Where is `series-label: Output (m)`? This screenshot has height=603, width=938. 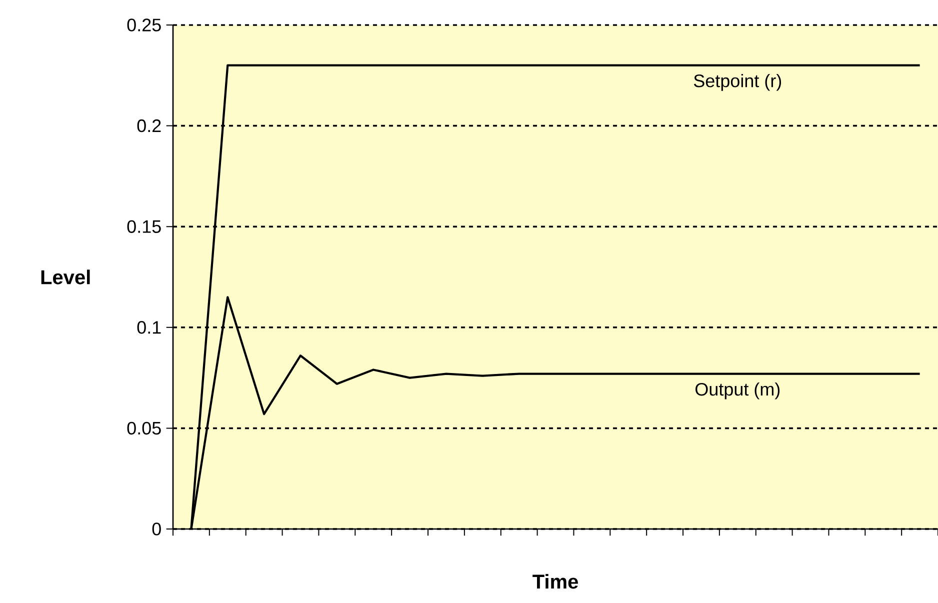
series-label: Output (m) is located at coordinates (737, 391).